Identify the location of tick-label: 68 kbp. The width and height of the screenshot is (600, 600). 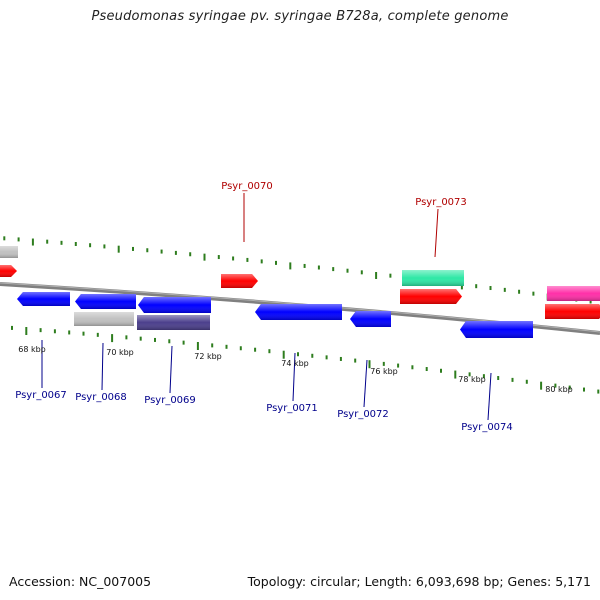
(32, 349).